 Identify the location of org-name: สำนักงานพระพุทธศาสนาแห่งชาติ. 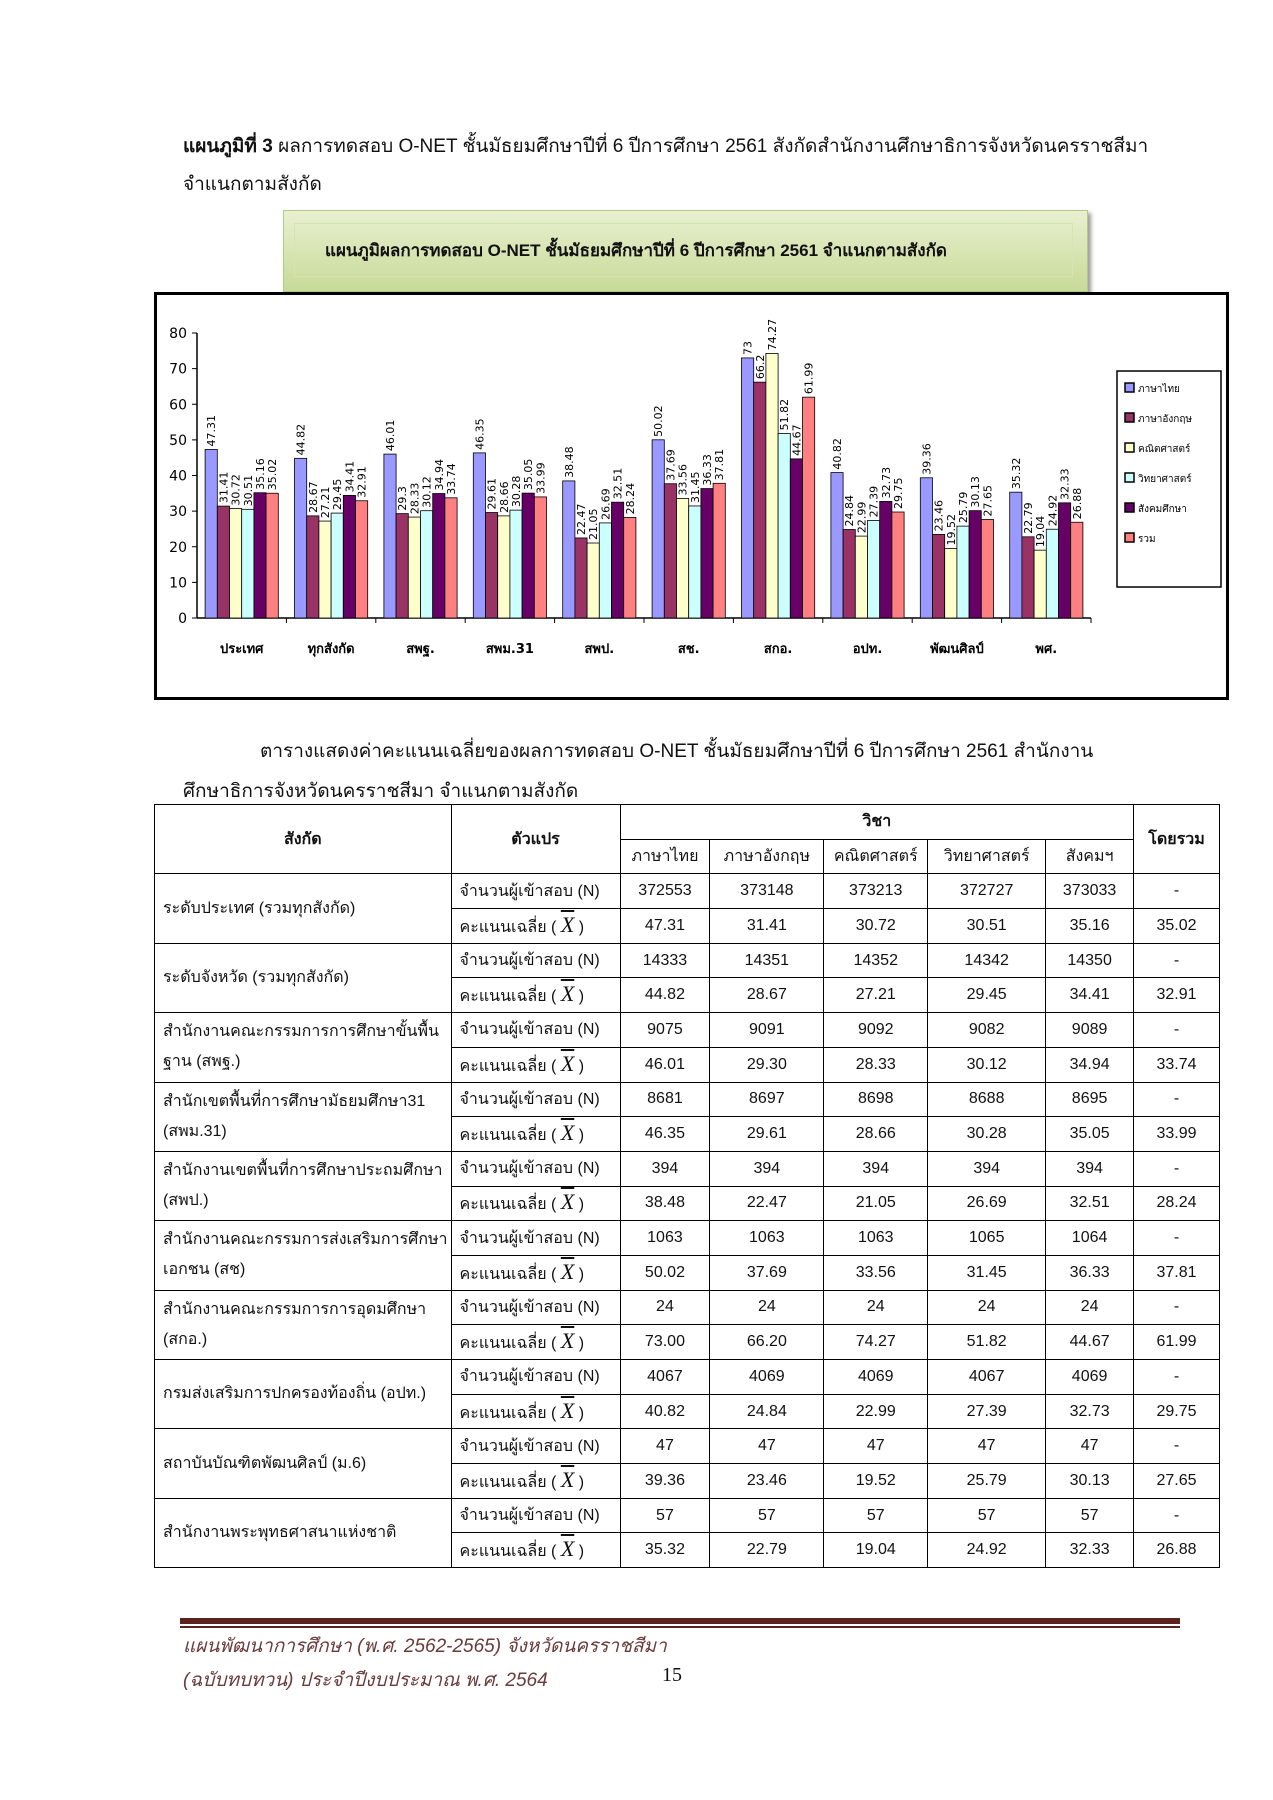
(303, 1533).